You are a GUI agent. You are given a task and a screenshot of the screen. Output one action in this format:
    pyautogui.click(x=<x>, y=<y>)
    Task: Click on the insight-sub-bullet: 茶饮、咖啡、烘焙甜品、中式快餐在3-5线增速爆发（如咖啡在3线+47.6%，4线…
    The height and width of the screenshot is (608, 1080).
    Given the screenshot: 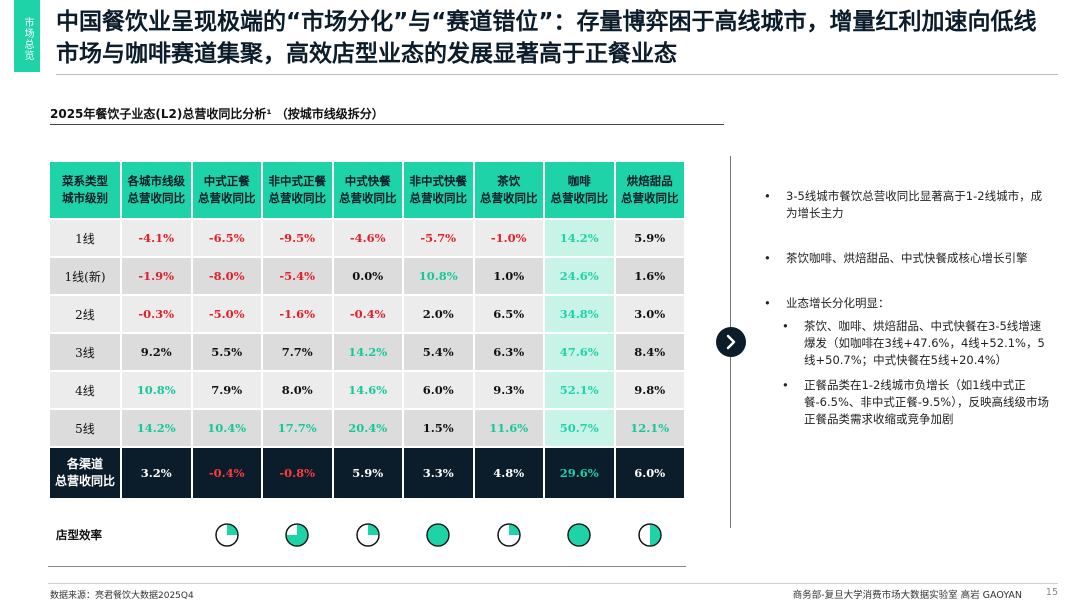 What is the action you would take?
    pyautogui.click(x=905, y=343)
    